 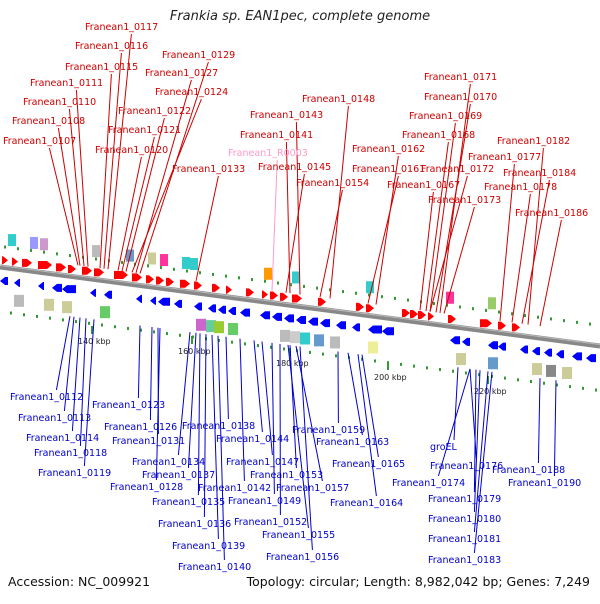 What do you see at coordinates (533, 141) in the screenshot?
I see `gene-label-top-29: Franean1_0182` at bounding box center [533, 141].